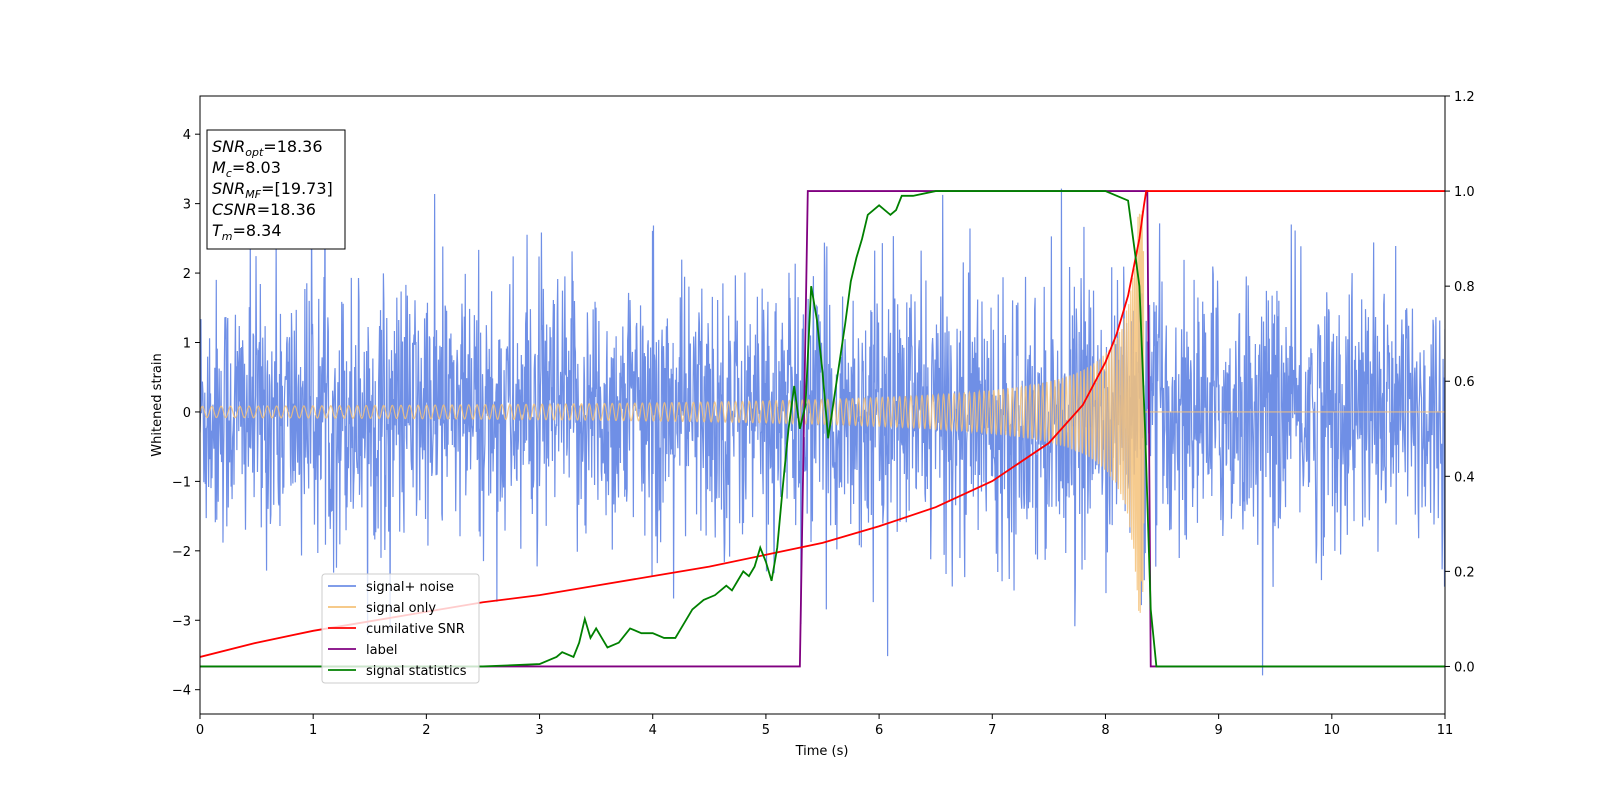 The image size is (1600, 800). I want to click on y-tick-label: −4, so click(181, 691).